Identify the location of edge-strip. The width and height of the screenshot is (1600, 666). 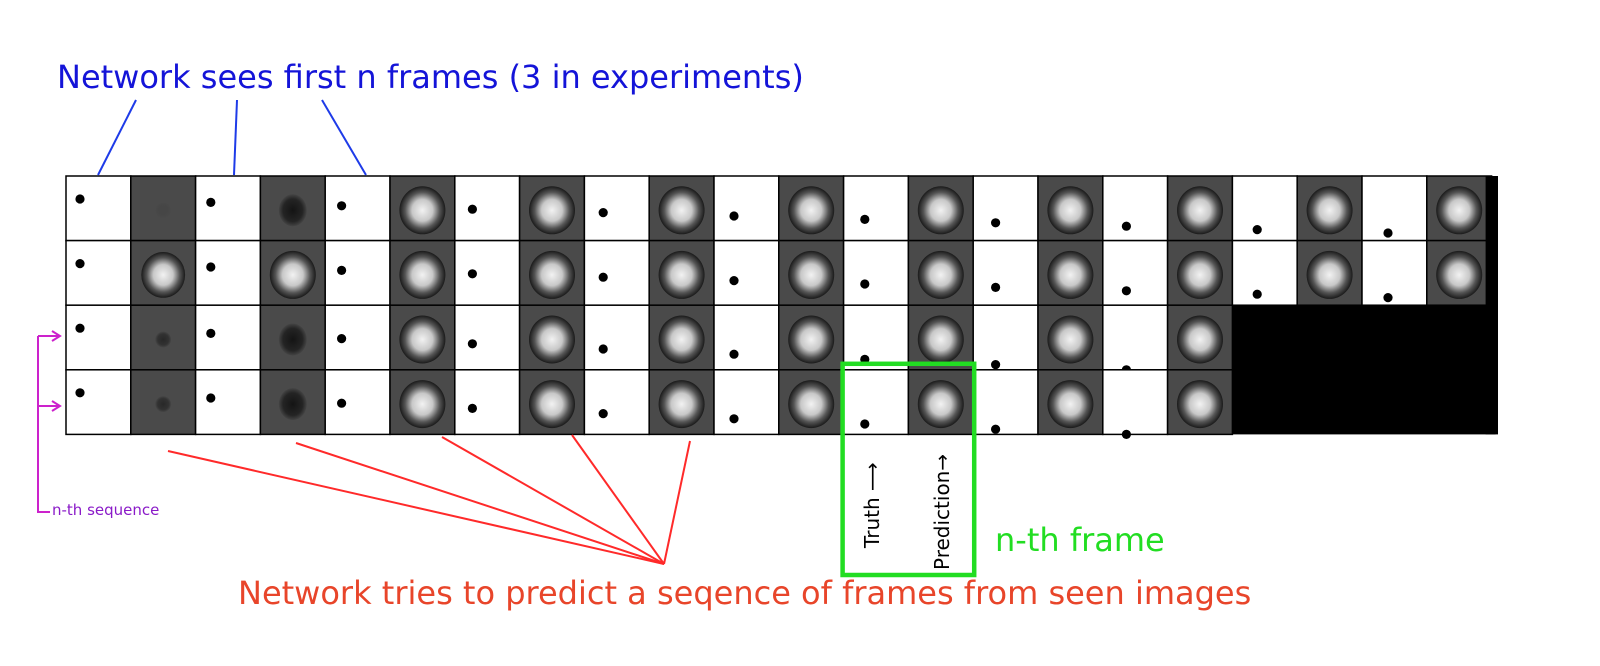
(1490, 305).